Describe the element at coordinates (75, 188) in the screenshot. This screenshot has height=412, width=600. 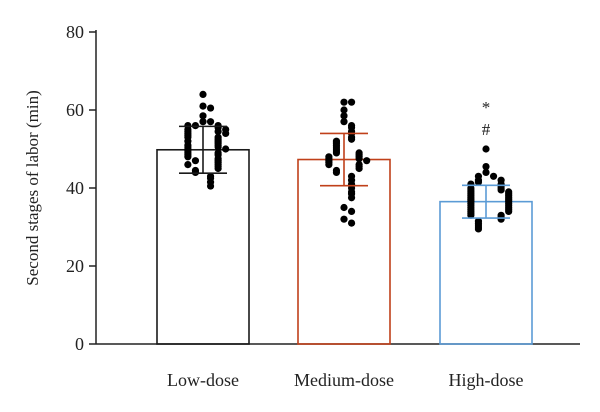
I see `y-tick-label: 40` at that location.